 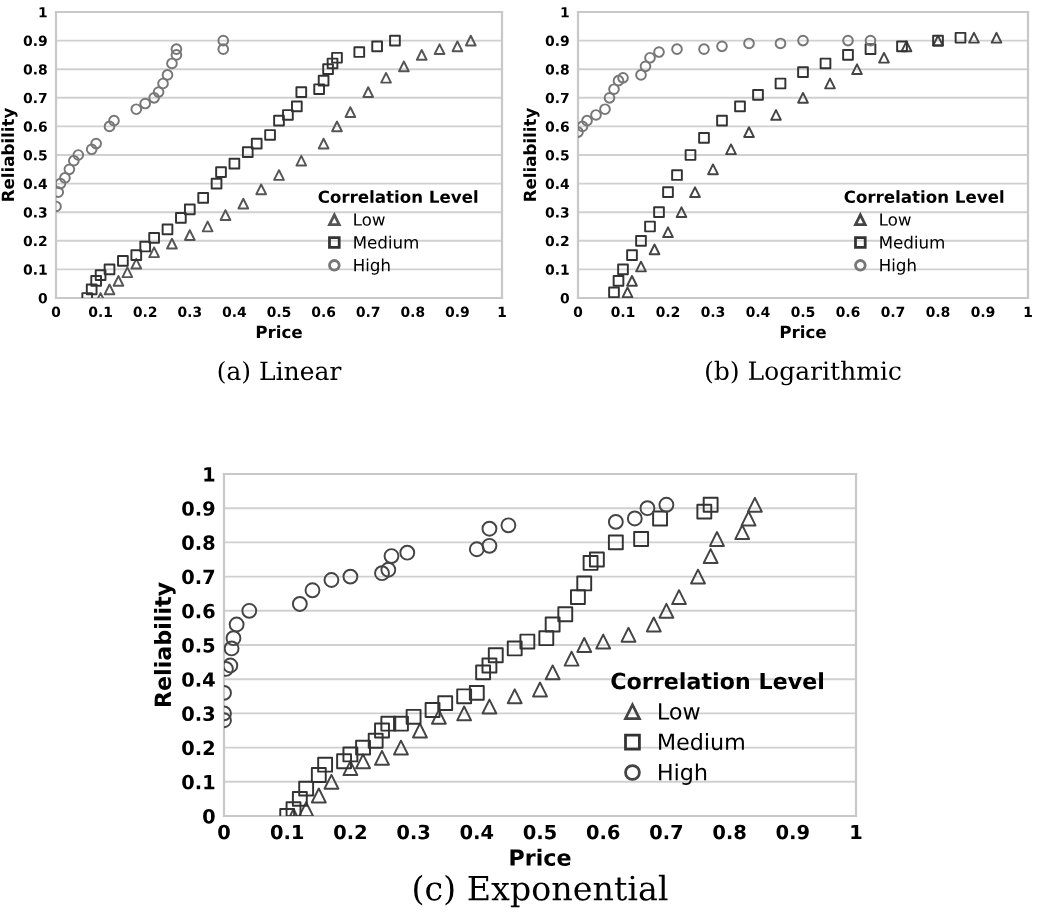 I want to click on x-tick-label: 0.8, so click(x=729, y=832).